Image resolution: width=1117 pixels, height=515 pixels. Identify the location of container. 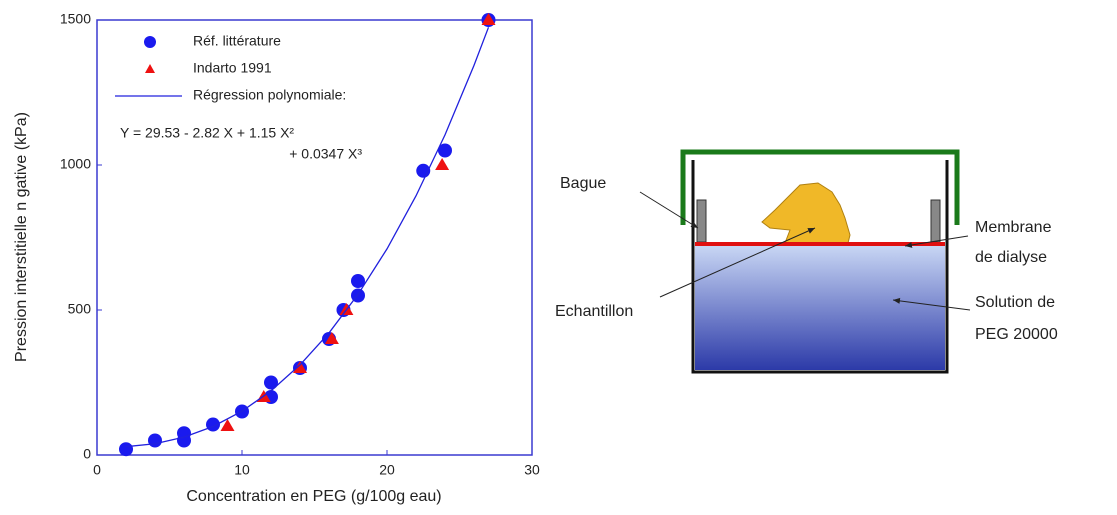
(820, 267).